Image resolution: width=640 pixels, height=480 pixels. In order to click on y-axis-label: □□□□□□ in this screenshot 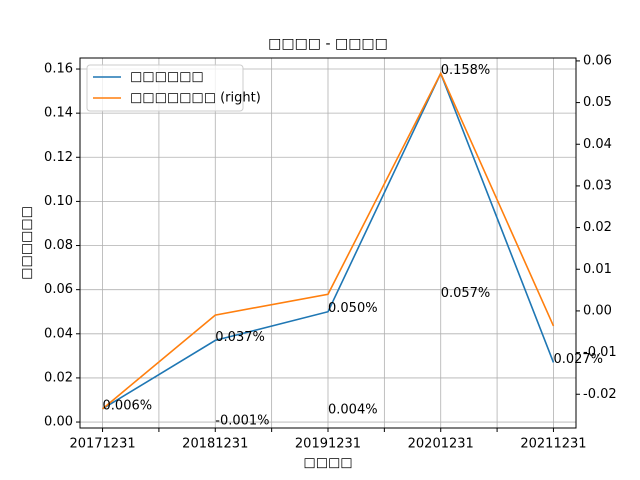, I will do `click(27, 243)`.